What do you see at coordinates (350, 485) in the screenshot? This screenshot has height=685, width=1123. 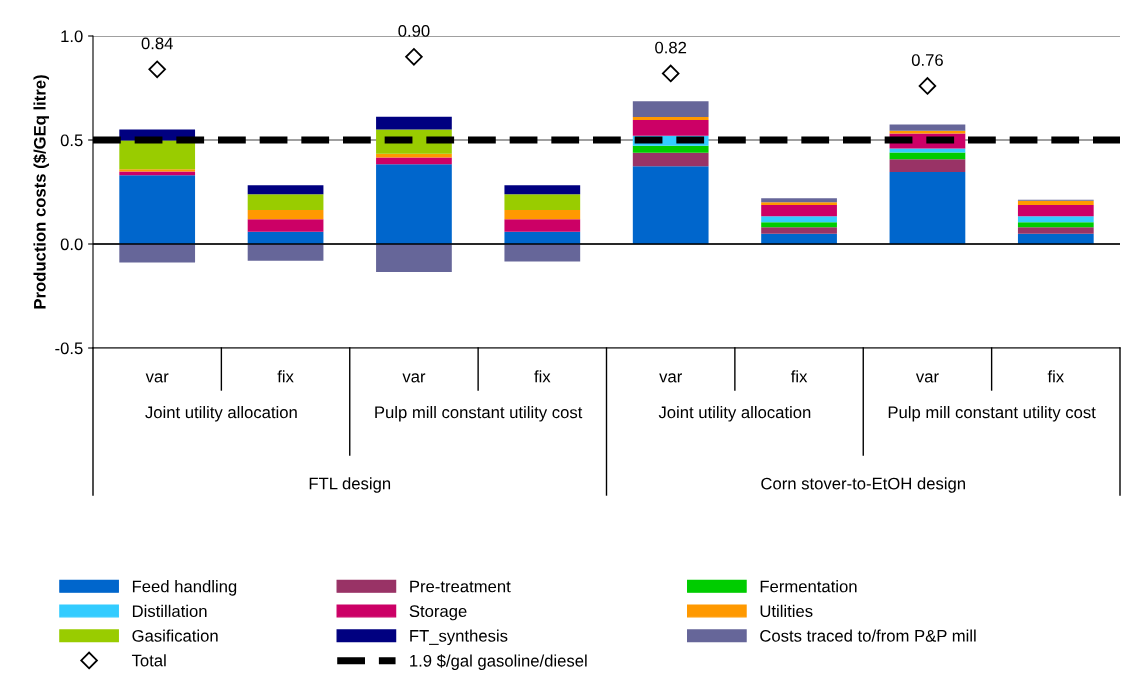 I see `text: FTL design` at bounding box center [350, 485].